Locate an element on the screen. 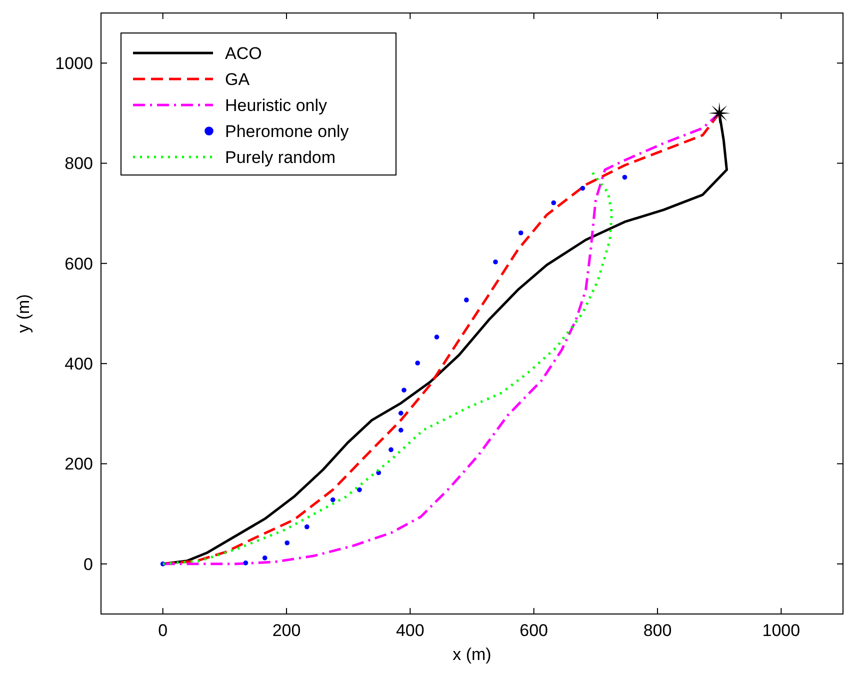 The height and width of the screenshot is (676, 856). x-axis-title: x (m) is located at coordinates (472, 654).